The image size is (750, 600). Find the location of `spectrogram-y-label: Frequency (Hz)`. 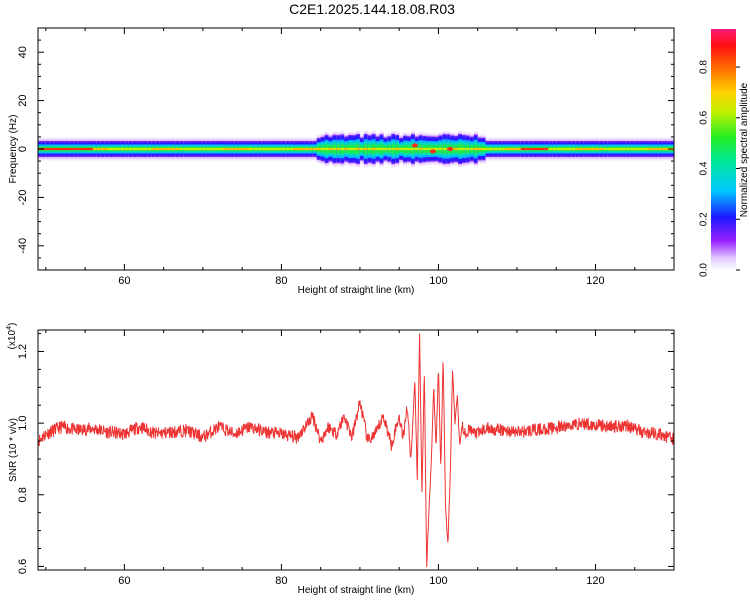

spectrogram-y-label: Frequency (Hz) is located at coordinates (13, 149).